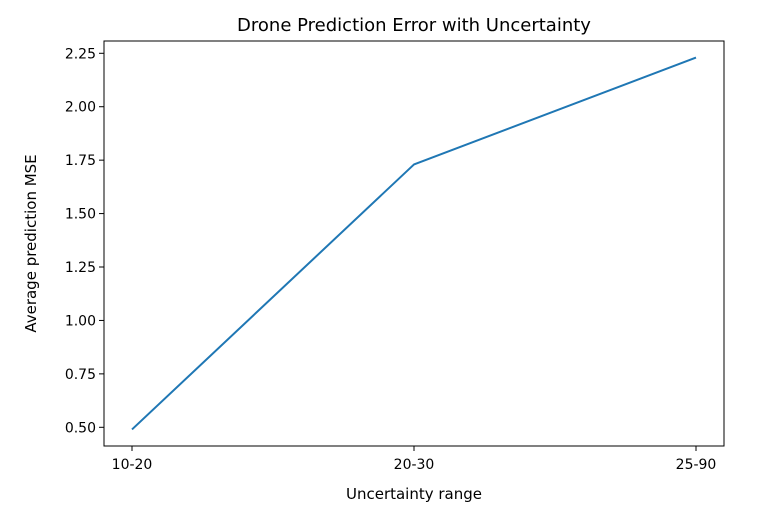 This screenshot has width=776, height=521. Describe the element at coordinates (80, 54) in the screenshot. I see `y-tick-label: 2.25` at that location.